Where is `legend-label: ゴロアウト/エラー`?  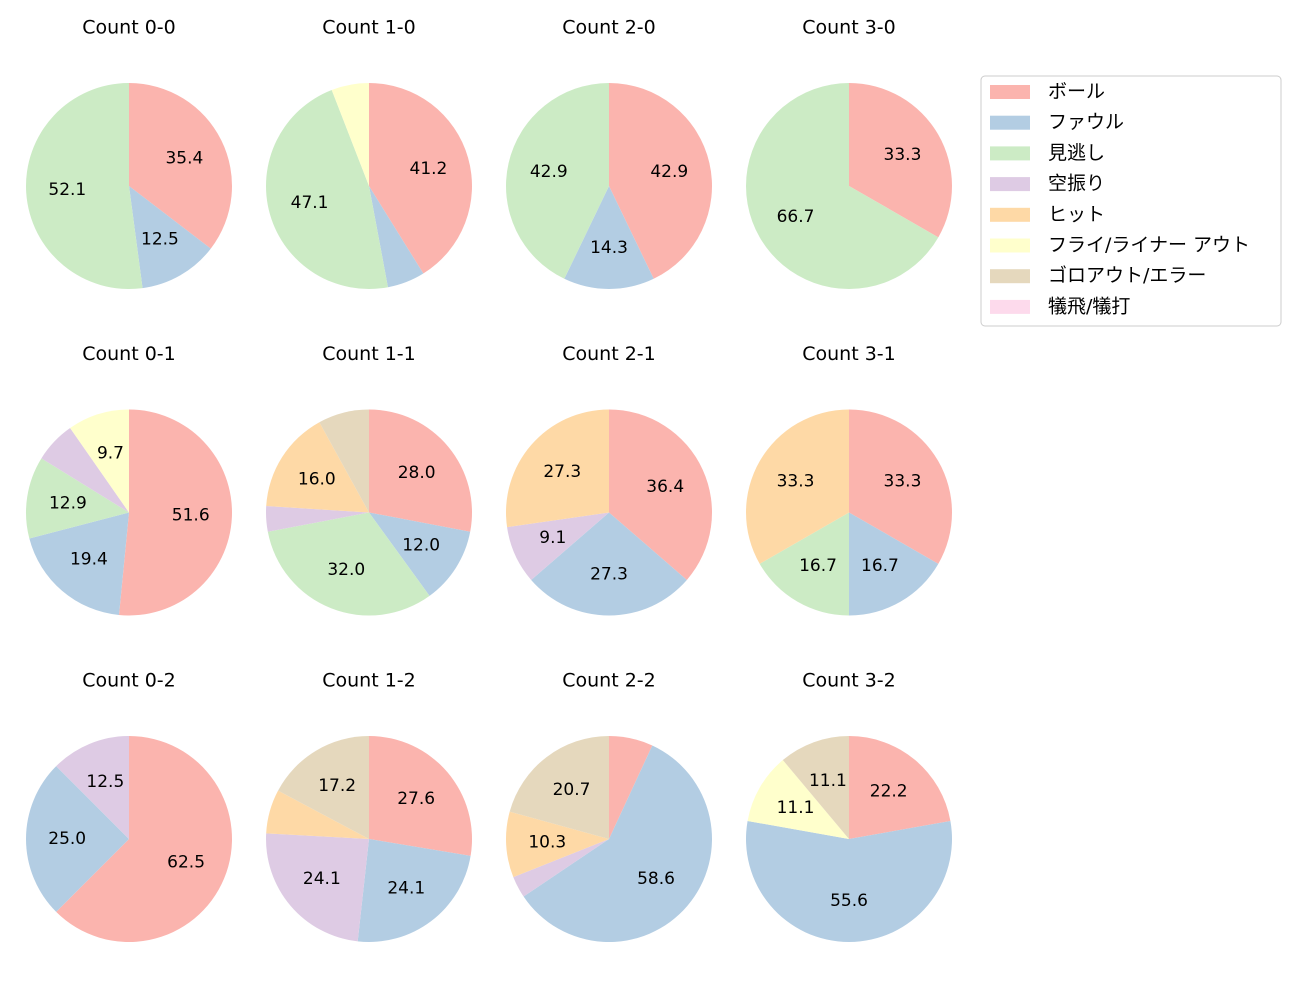 legend-label: ゴロアウト/エラー is located at coordinates (1127, 276).